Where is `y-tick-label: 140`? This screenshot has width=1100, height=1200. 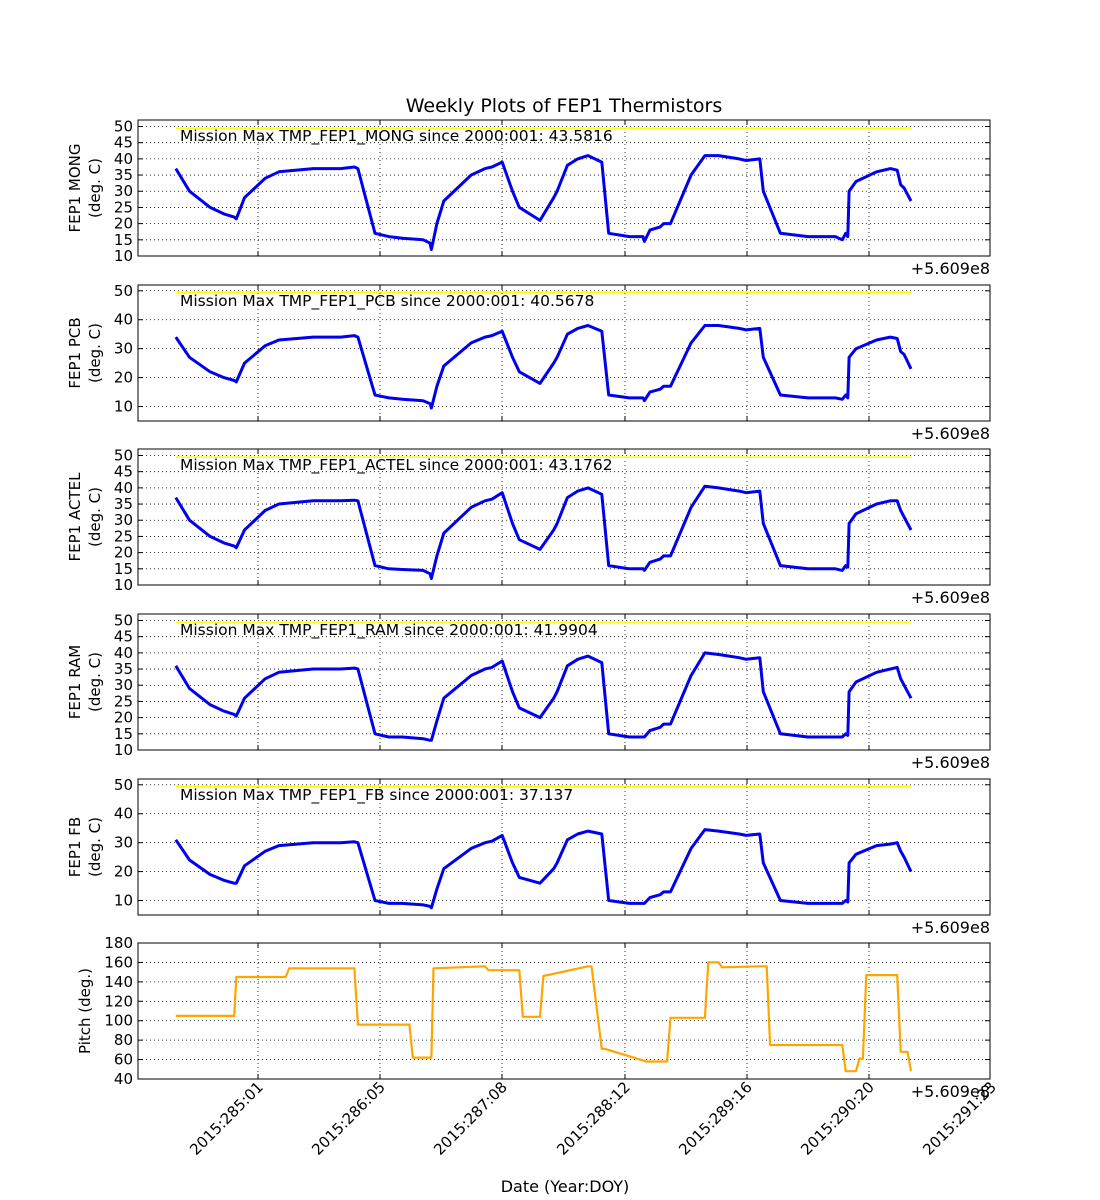 y-tick-label: 140 is located at coordinates (118, 982).